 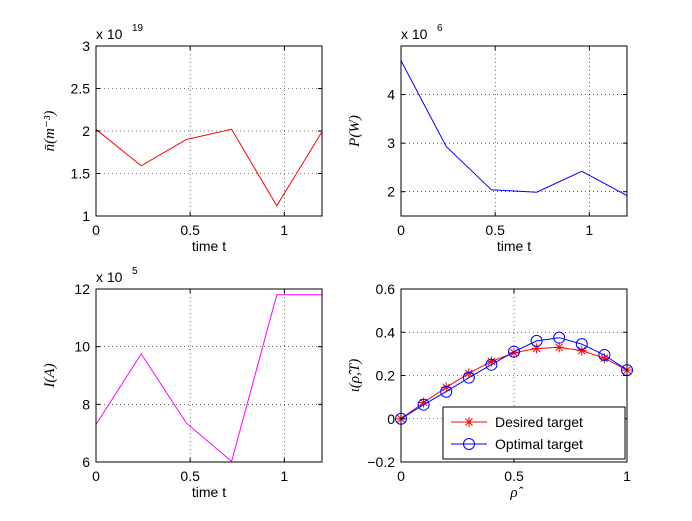 What do you see at coordinates (355, 375) in the screenshot?
I see `y-axis-label: ι(ρ̂,T)` at bounding box center [355, 375].